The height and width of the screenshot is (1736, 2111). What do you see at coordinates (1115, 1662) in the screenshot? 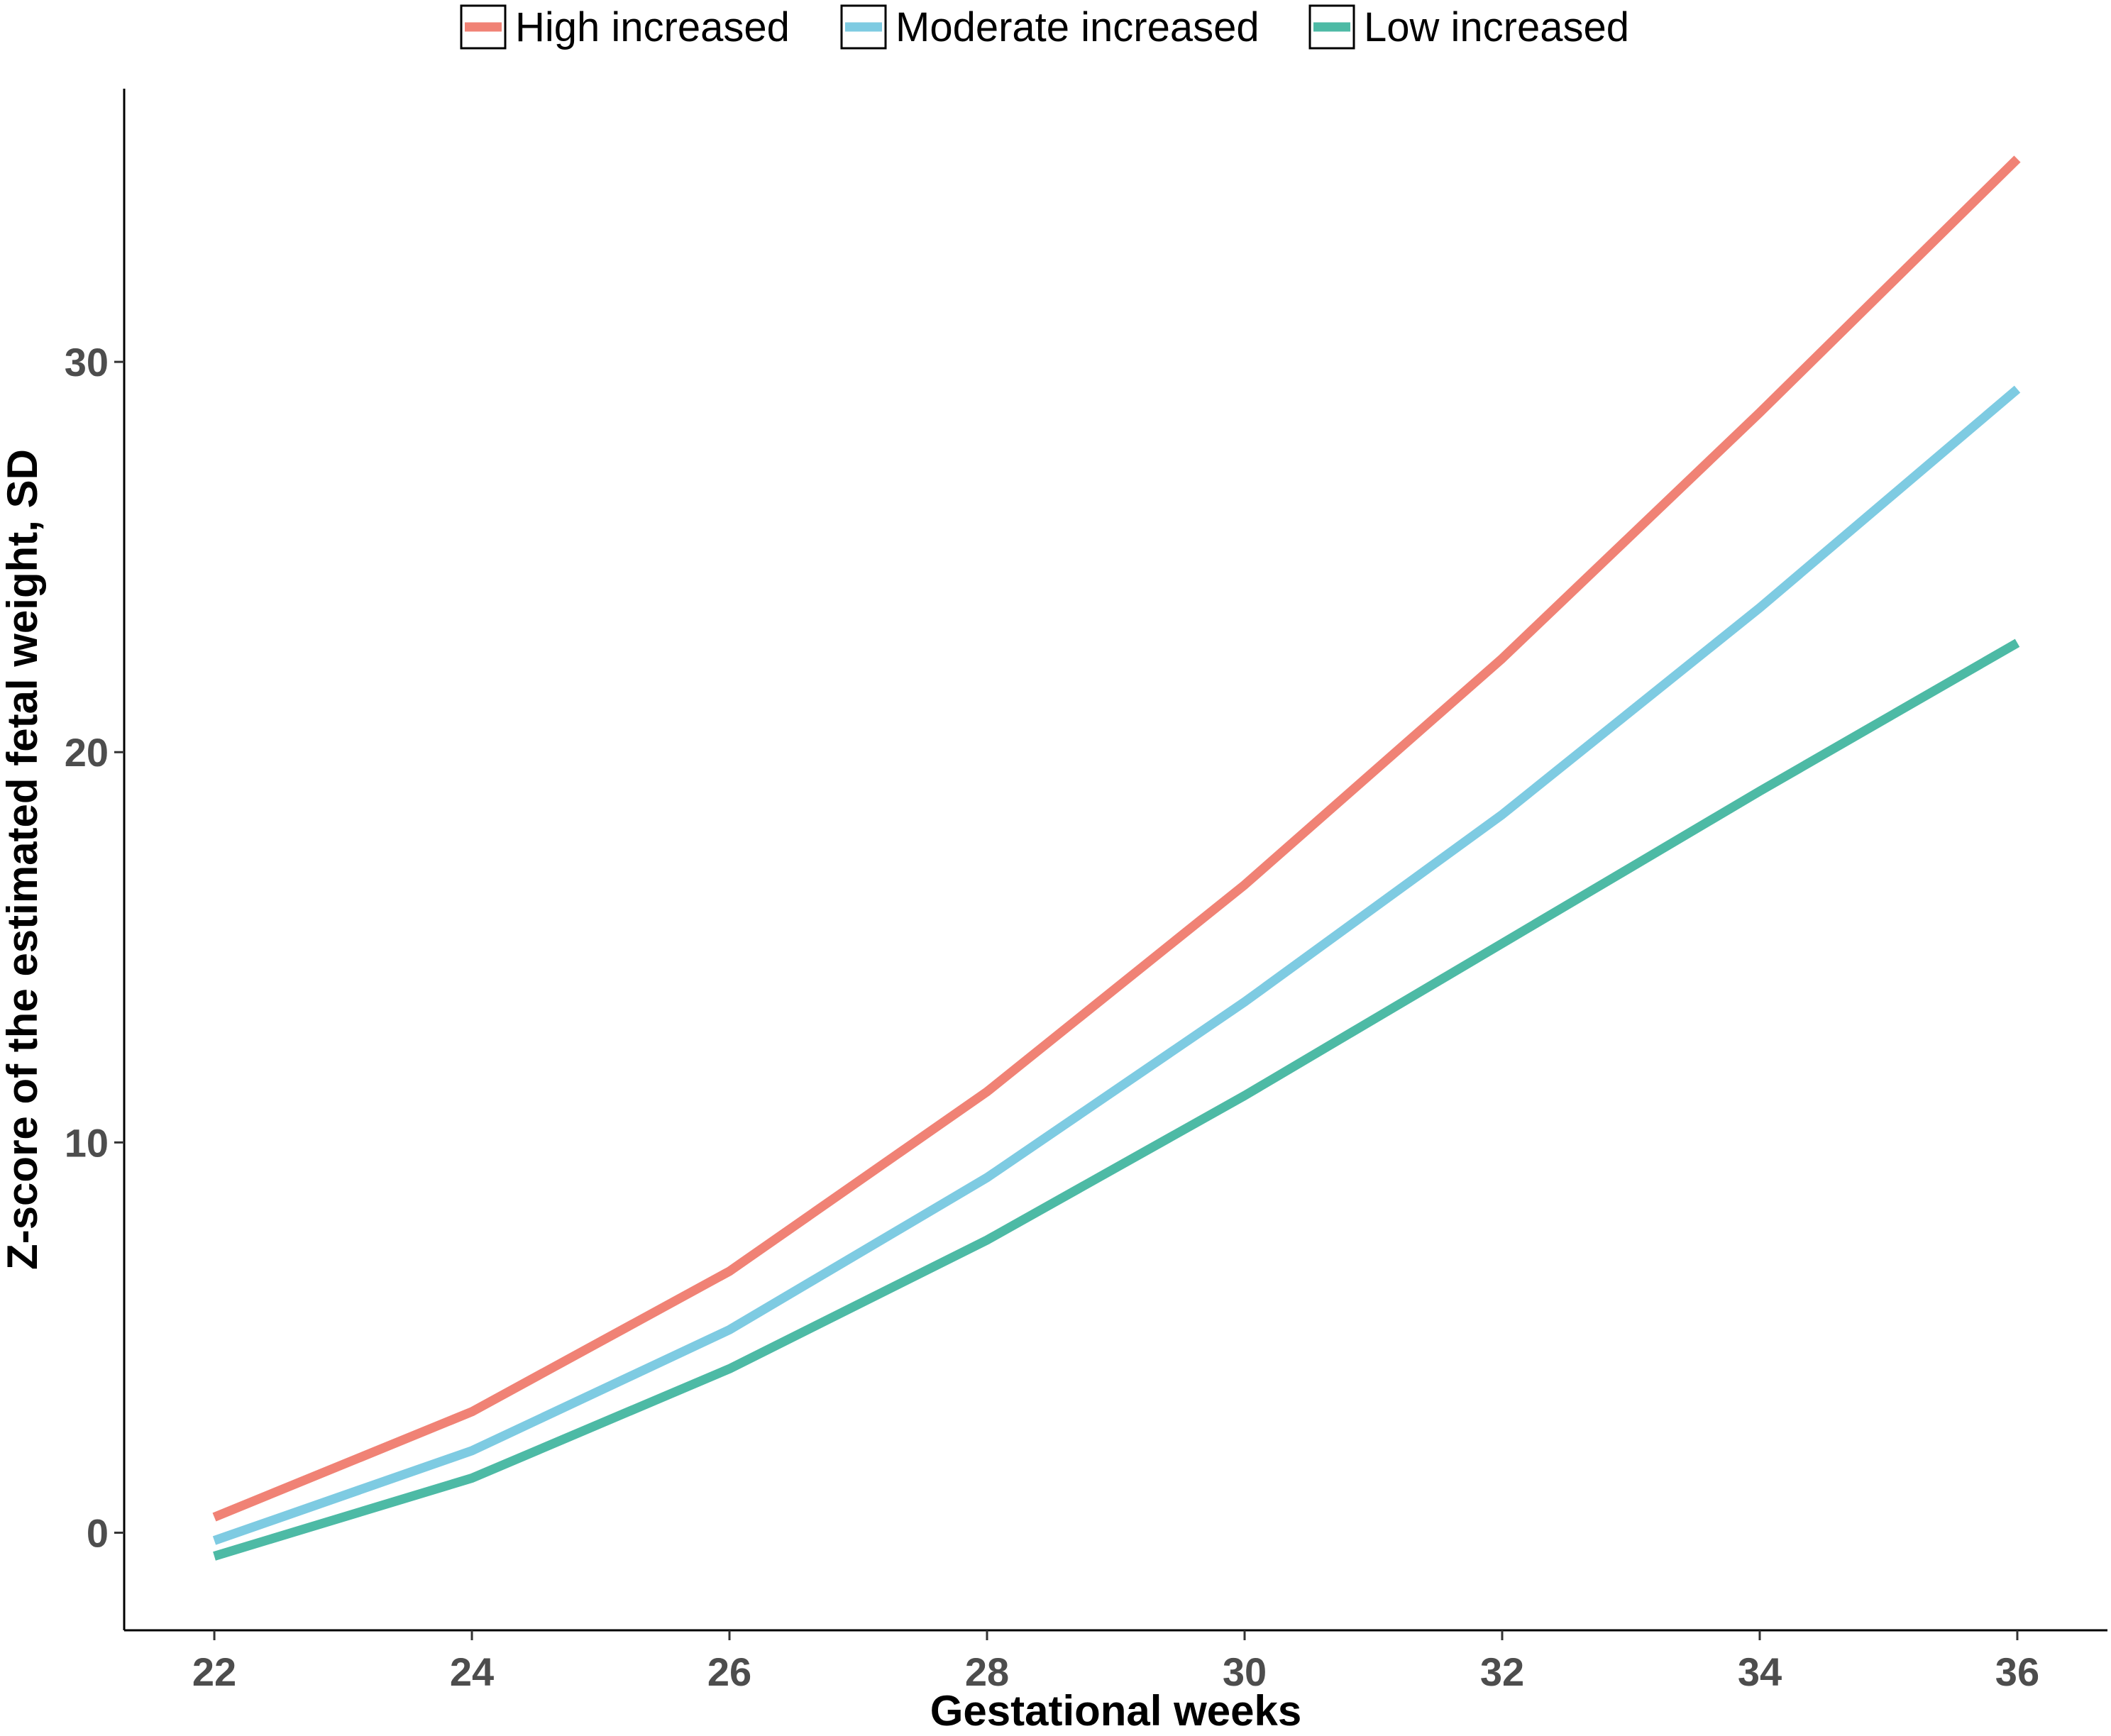
I see `x-axis-ticks: 22 24 26 28 30 32 34 36` at bounding box center [1115, 1662].